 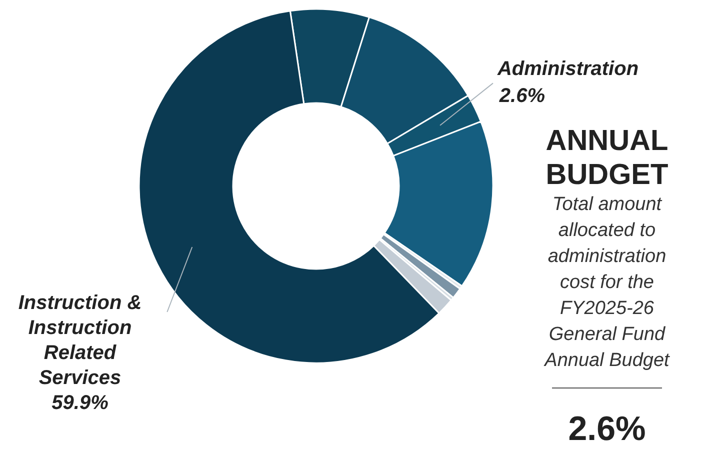 I want to click on text: Total amount allocated to administration cost for the FY2025-26 General Fund Annual Budget, so click(x=607, y=282).